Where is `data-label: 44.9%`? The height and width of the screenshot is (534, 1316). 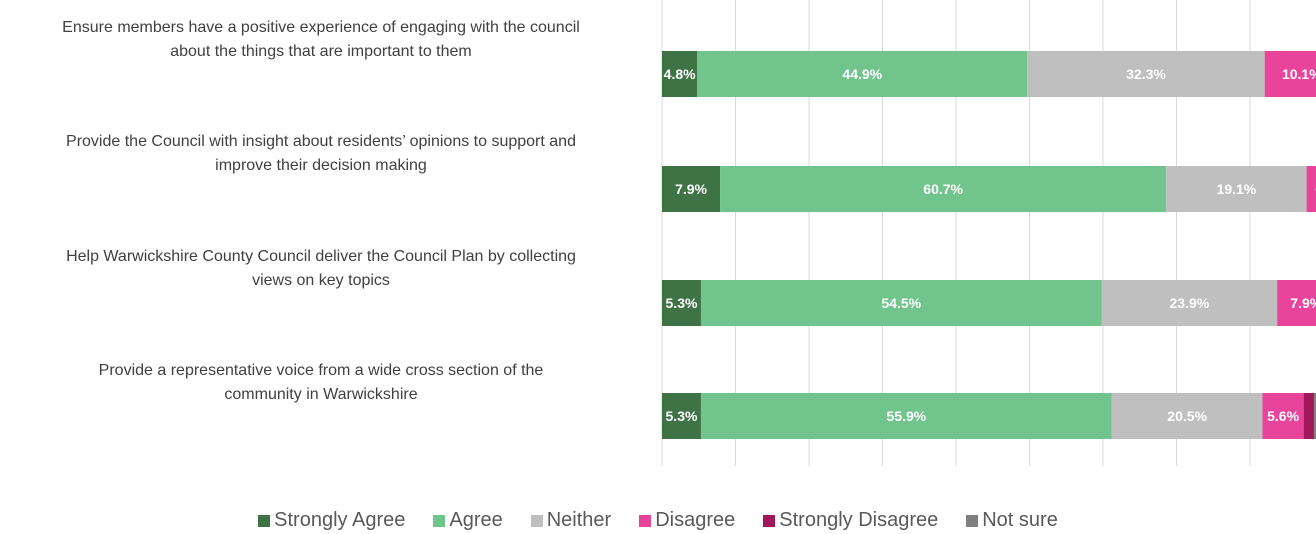 data-label: 44.9% is located at coordinates (862, 74).